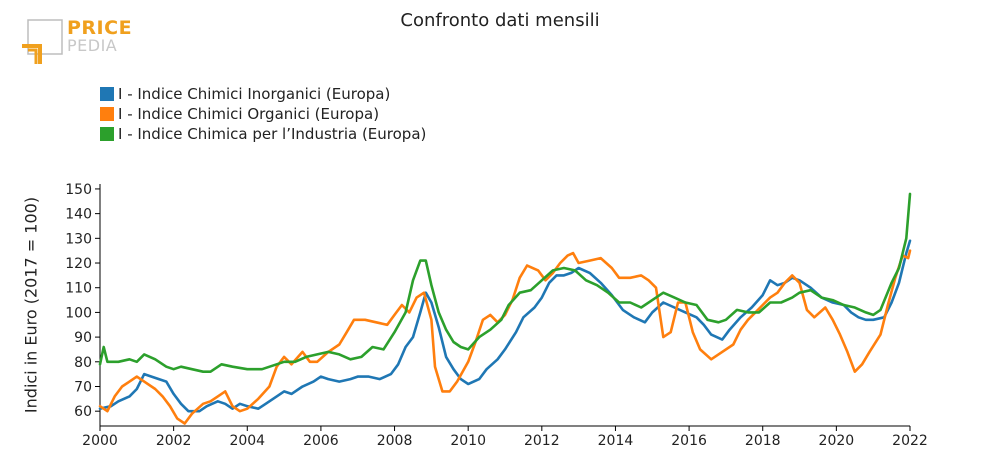 Image resolution: width=1000 pixels, height=475 pixels. Describe the element at coordinates (616, 441) in the screenshot. I see `x-tick-label: 2014` at that location.